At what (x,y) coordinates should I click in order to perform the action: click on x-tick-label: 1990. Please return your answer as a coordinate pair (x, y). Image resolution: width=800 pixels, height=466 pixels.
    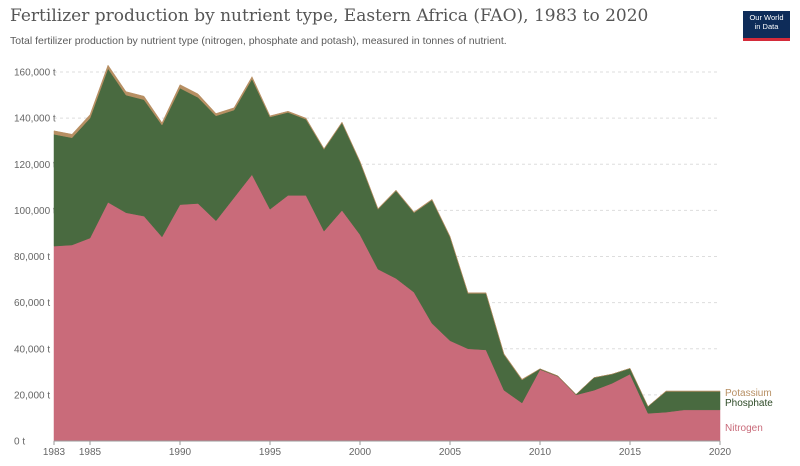
    Looking at the image, I should click on (180, 452).